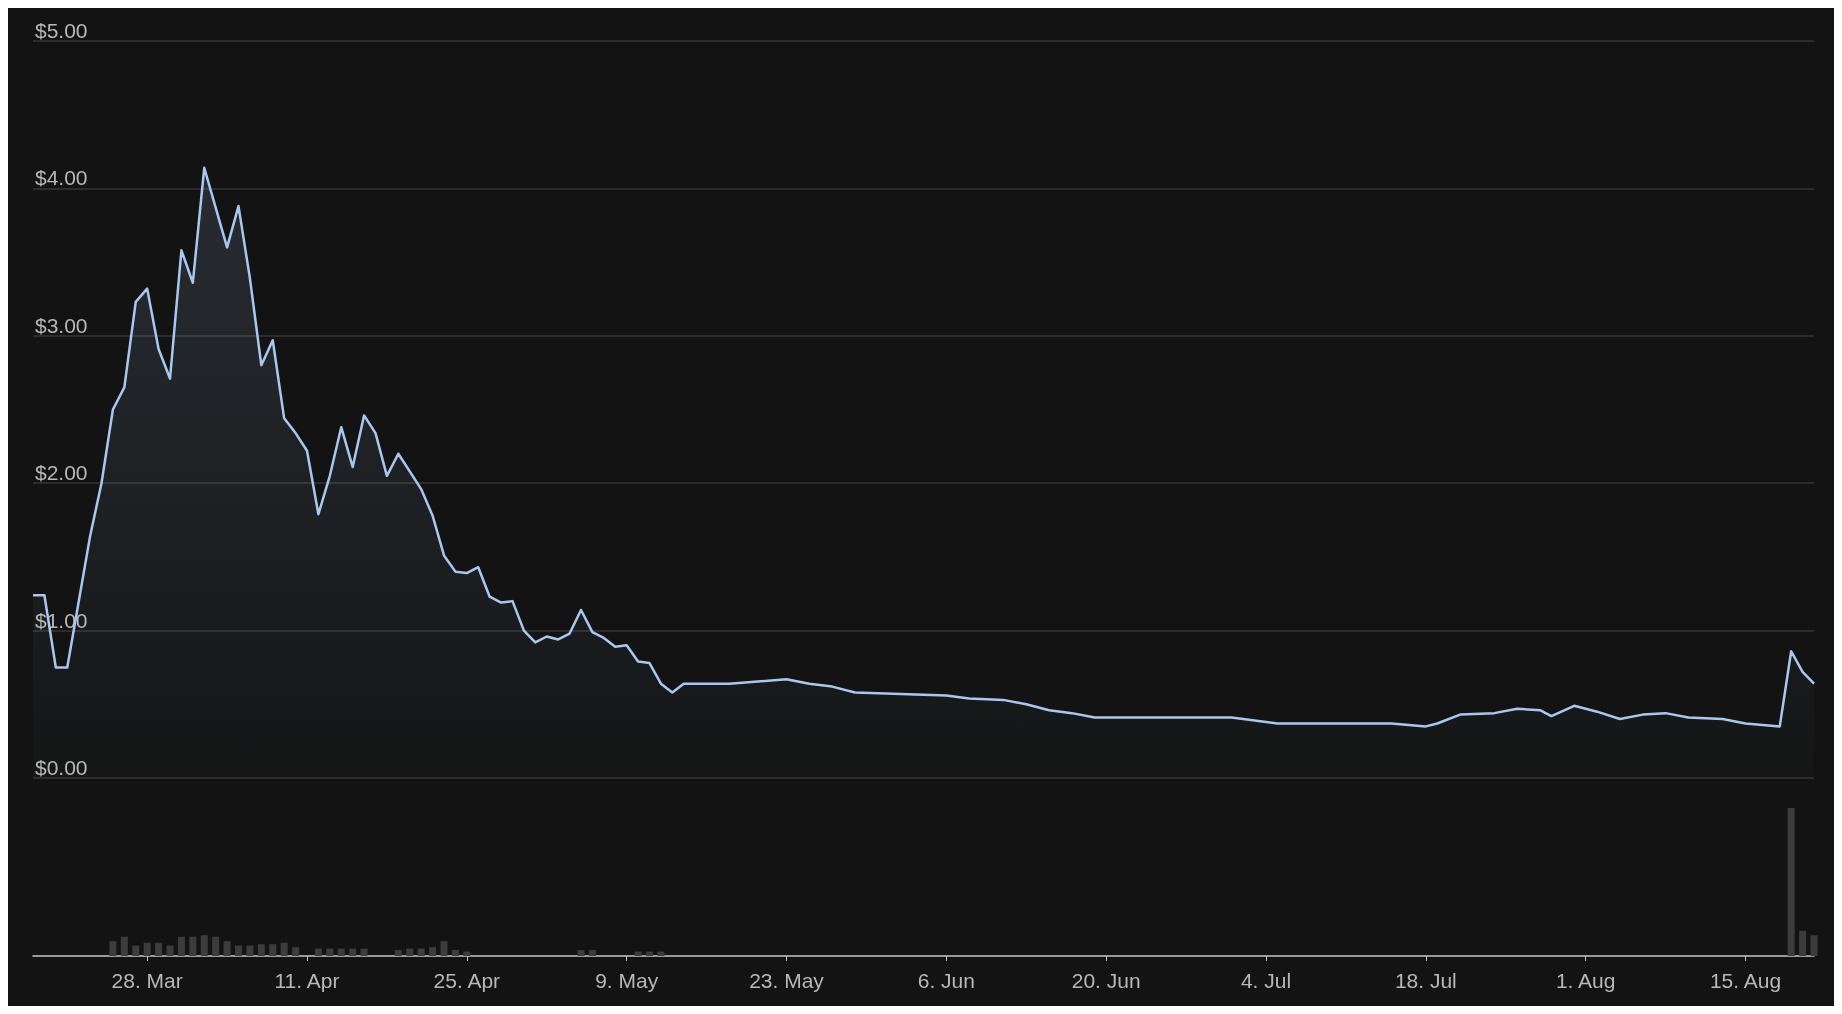 Image resolution: width=1842 pixels, height=1014 pixels. What do you see at coordinates (307, 980) in the screenshot?
I see `x-tick-label: 11. Apr` at bounding box center [307, 980].